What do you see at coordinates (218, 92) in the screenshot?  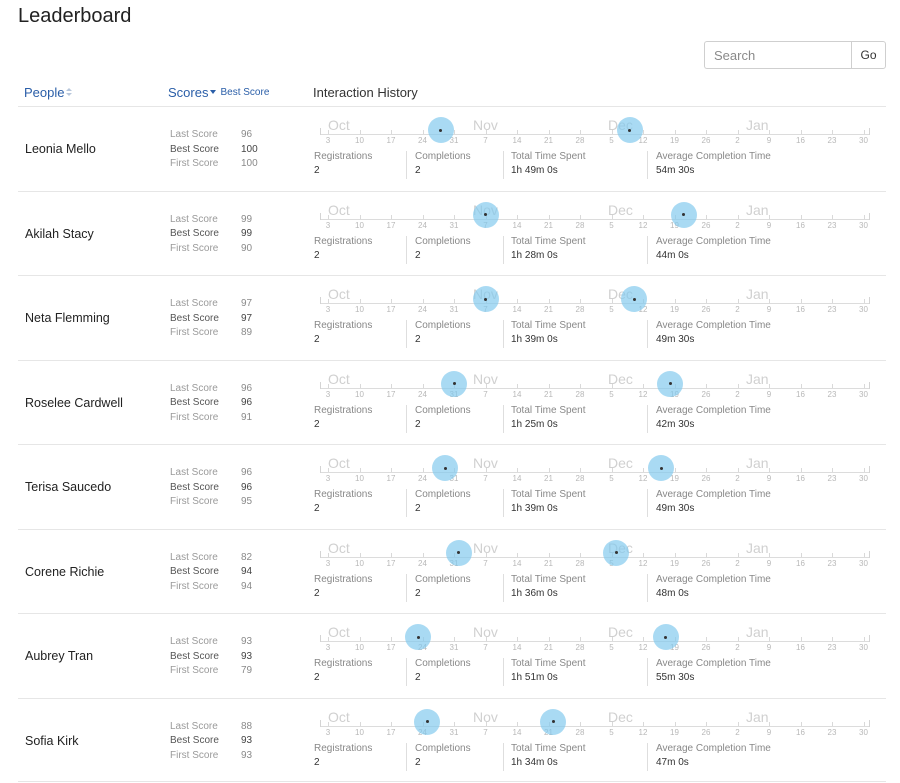 I see `column-header-scores: Scores Best Score` at bounding box center [218, 92].